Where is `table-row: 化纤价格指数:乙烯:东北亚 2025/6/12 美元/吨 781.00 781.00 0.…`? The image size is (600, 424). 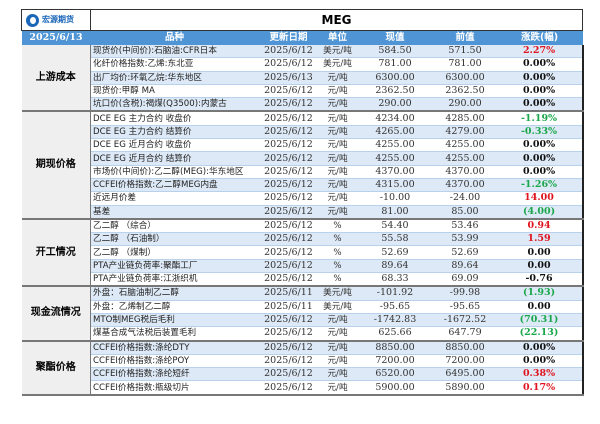
table-row: 化纤价格指数:乙烯:东北亚 2025/6/12 美元/吨 781.00 781.00 0.… is located at coordinates (303, 64).